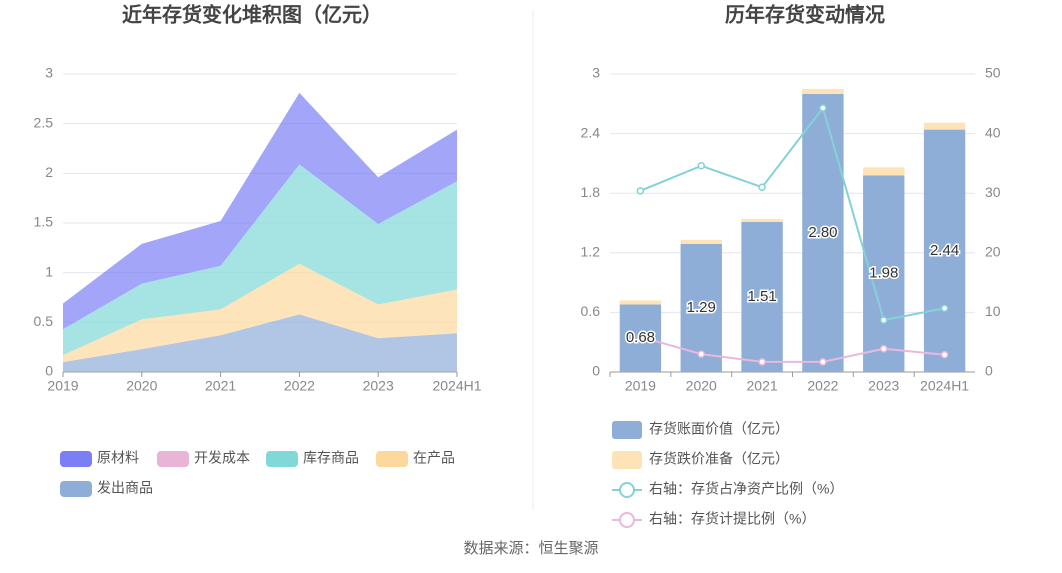 Image resolution: width=1062 pixels, height=573 pixels. What do you see at coordinates (993, 192) in the screenshot?
I see `y2-tick-label: 30` at bounding box center [993, 192].